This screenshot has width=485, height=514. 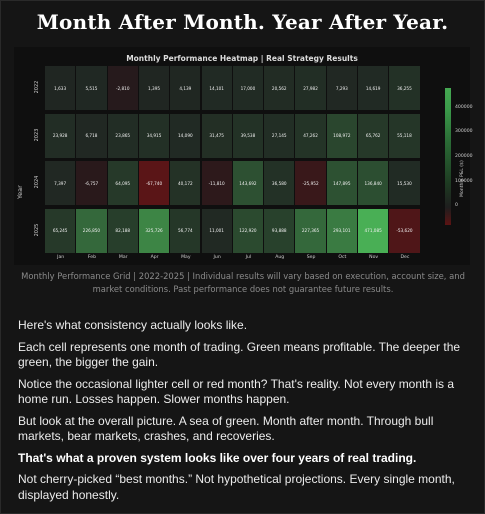 I want to click on col-tick-mar: Mar, so click(x=123, y=257).